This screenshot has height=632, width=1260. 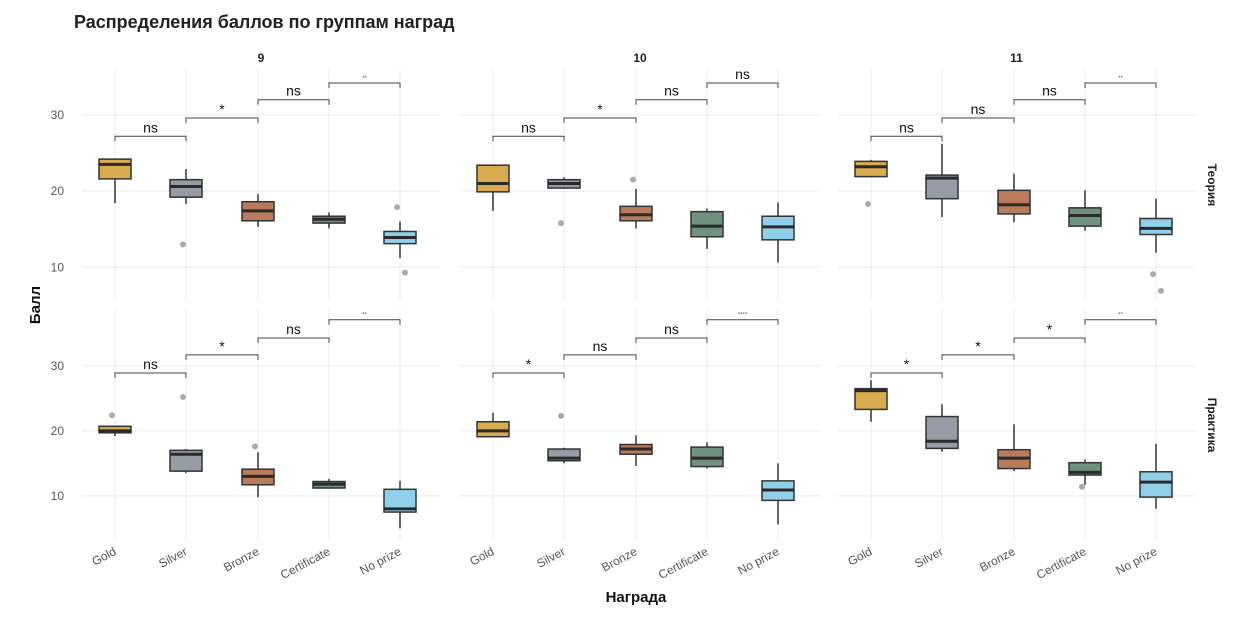 What do you see at coordinates (1212, 425) in the screenshot?
I see `facet-strip-row: Практика` at bounding box center [1212, 425].